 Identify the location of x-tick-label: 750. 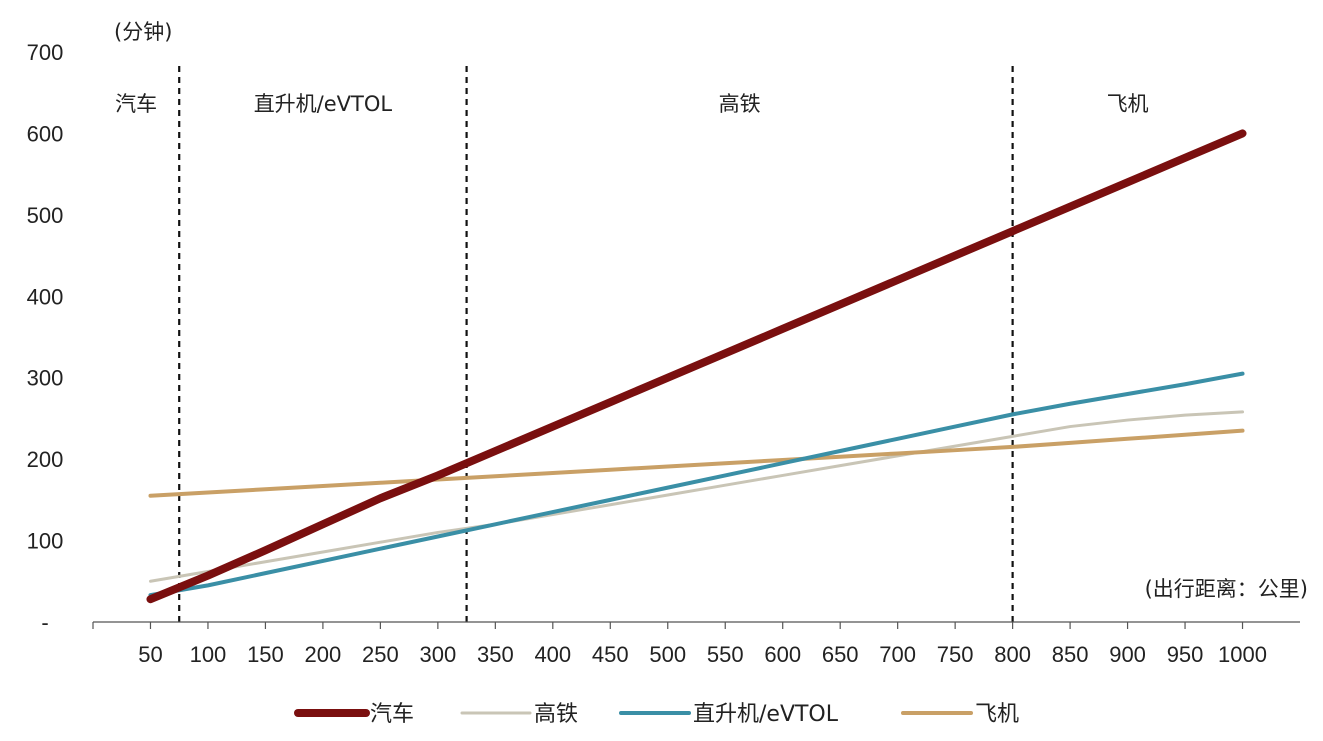
(955, 654).